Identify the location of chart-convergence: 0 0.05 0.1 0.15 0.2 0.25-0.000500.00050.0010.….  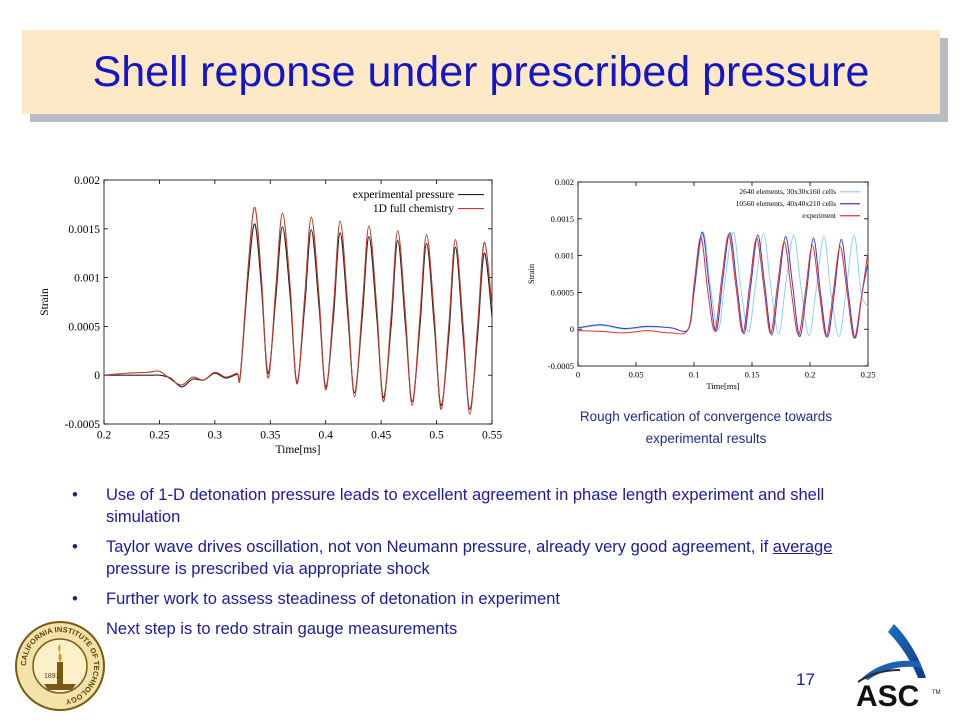
(701, 284).